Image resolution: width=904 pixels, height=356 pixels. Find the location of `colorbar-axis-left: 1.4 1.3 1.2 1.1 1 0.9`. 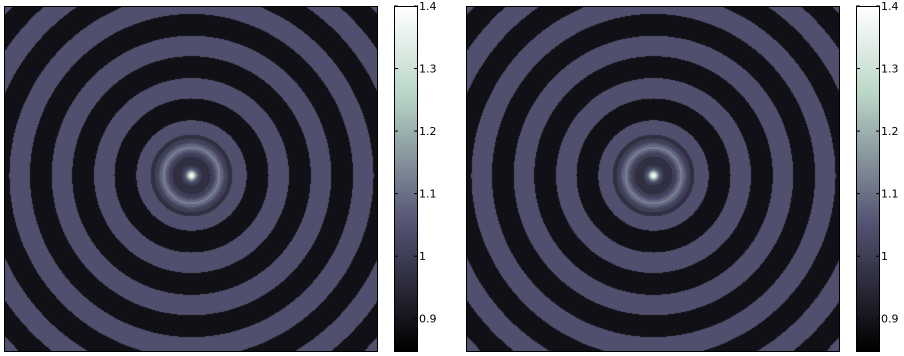

colorbar-axis-left: 1.4 1.3 1.2 1.1 1 0.9 is located at coordinates (415, 163).